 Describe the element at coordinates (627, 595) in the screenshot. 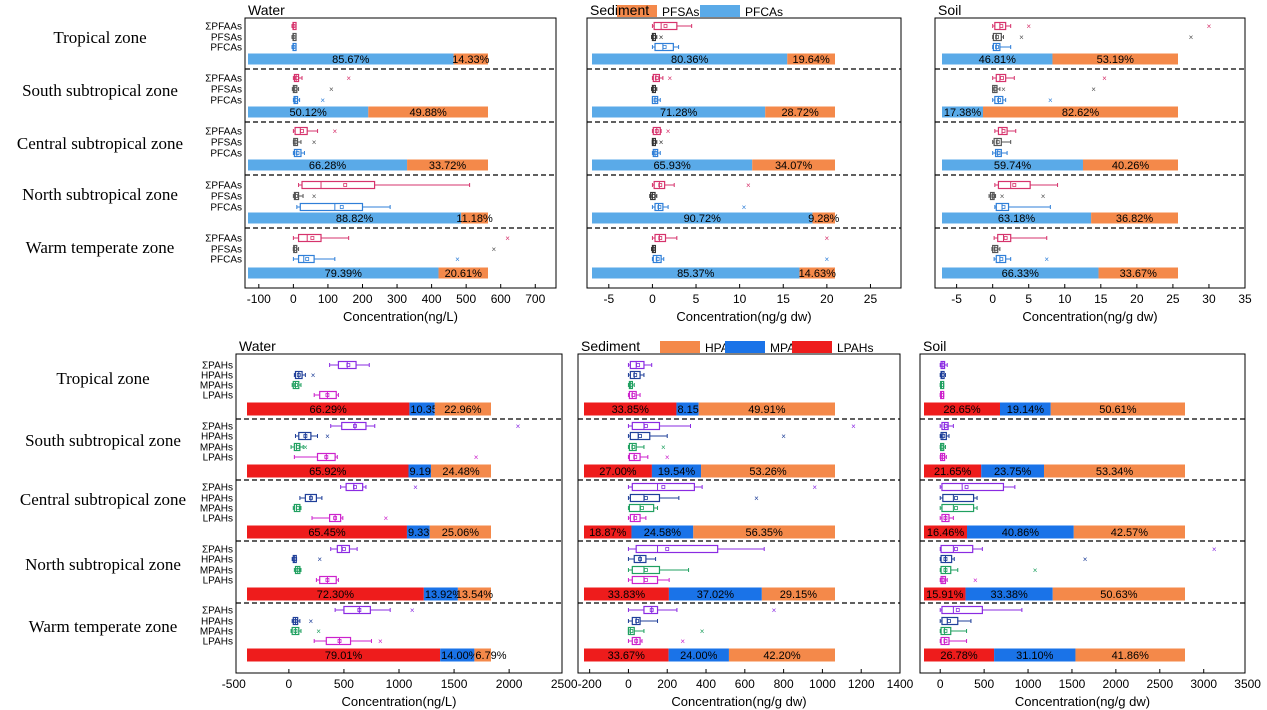

I see `percent-bar-label: 33.83%` at that location.